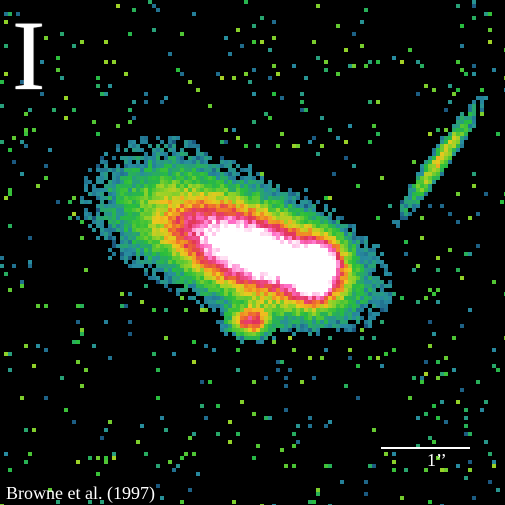 This screenshot has height=505, width=505. I want to click on scale-bar, so click(425, 448).